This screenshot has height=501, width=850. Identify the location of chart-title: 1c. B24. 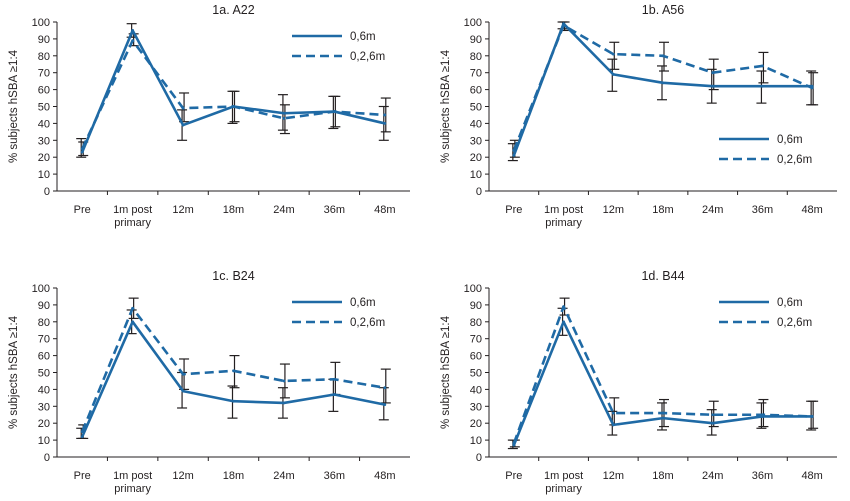
(233, 276).